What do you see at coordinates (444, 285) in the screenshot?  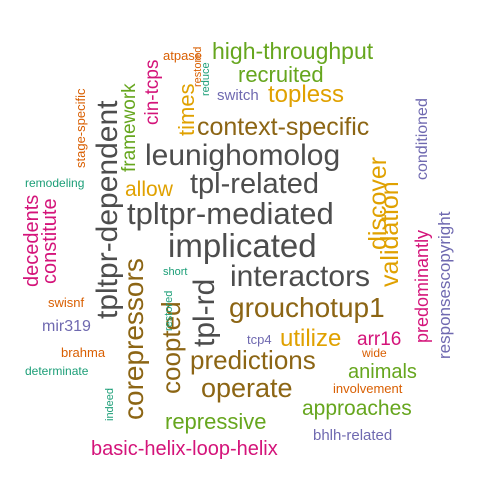 I see `word-responsescopyright: responsescopyright` at bounding box center [444, 285].